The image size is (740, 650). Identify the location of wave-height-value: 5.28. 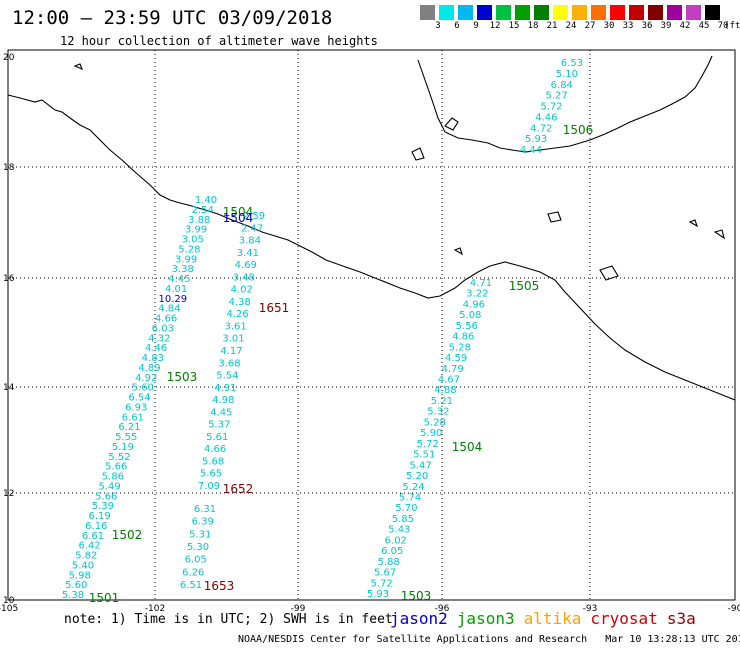
(435, 422).